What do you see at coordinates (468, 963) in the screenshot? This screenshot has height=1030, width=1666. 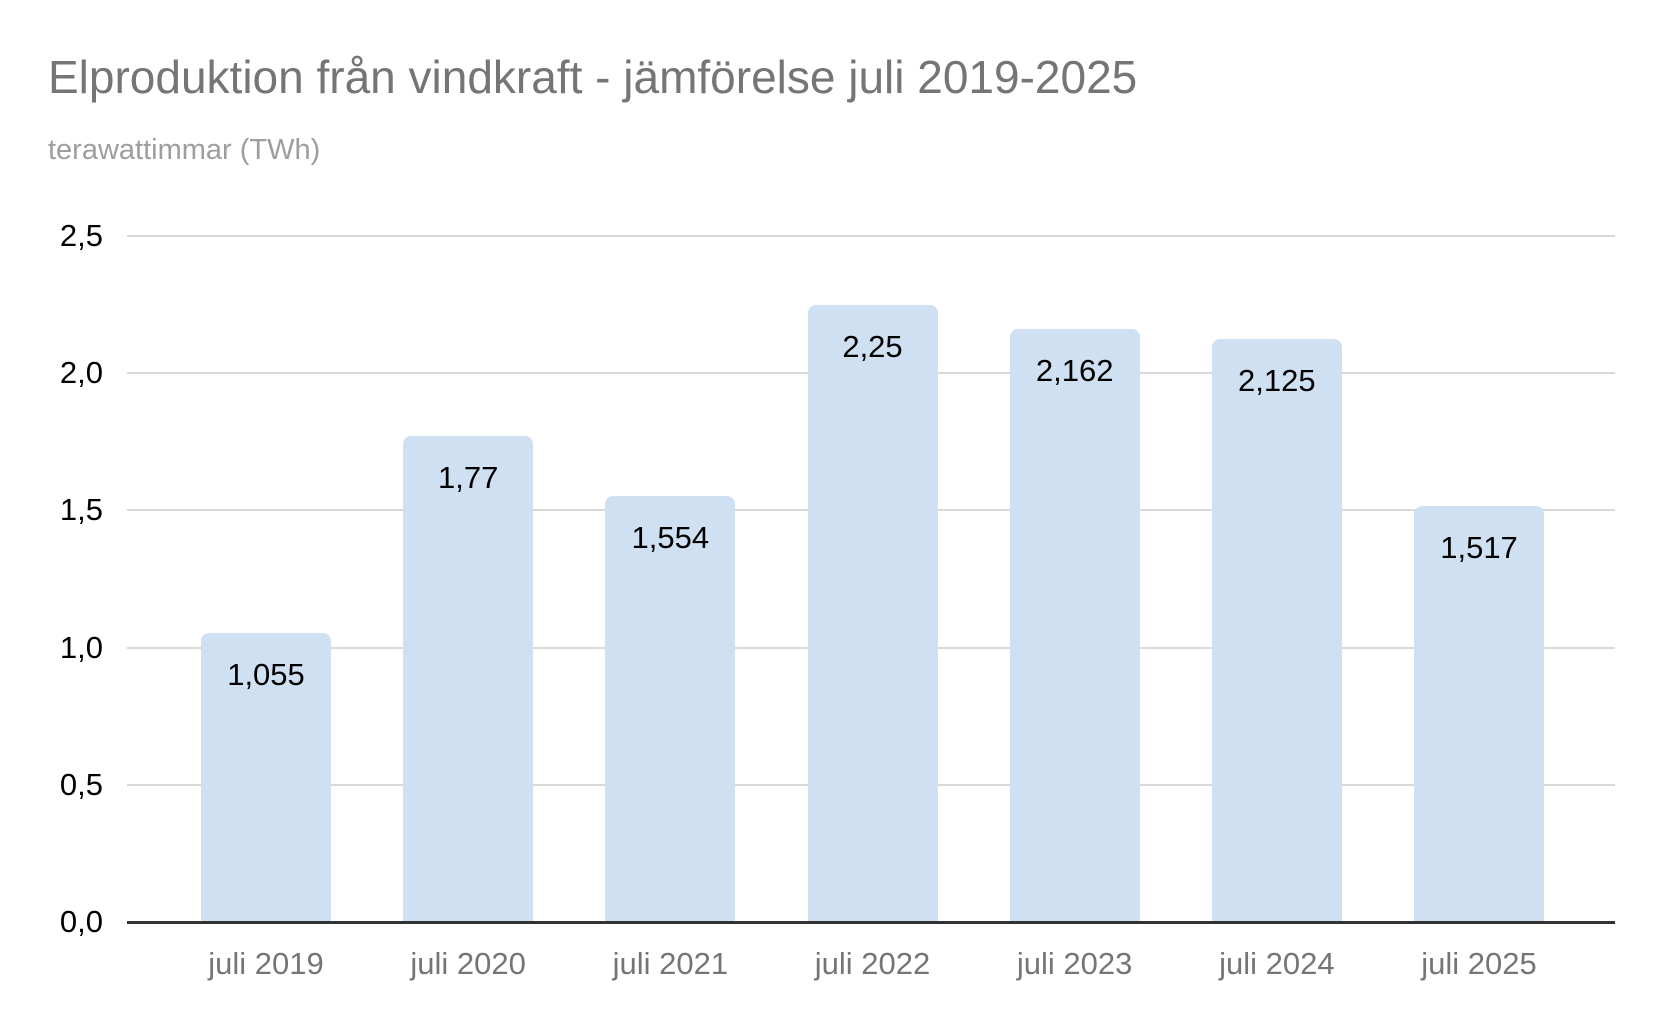 I see `x-axis-tick-label: juli 2020` at bounding box center [468, 963].